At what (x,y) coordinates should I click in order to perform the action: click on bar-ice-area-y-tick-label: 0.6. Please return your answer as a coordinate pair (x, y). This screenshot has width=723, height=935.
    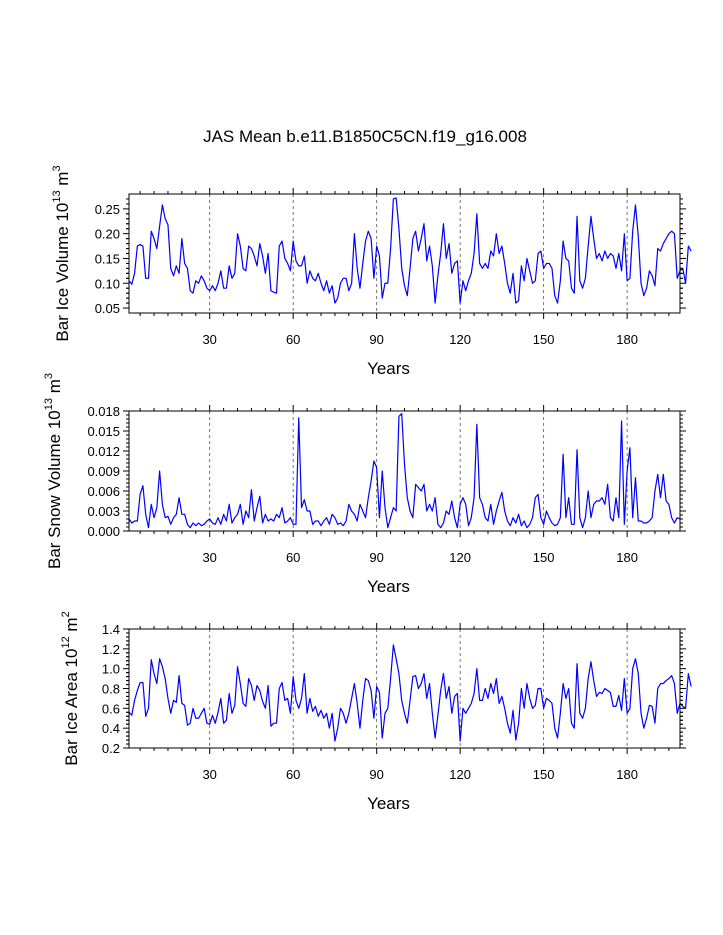
    Looking at the image, I should click on (111, 708).